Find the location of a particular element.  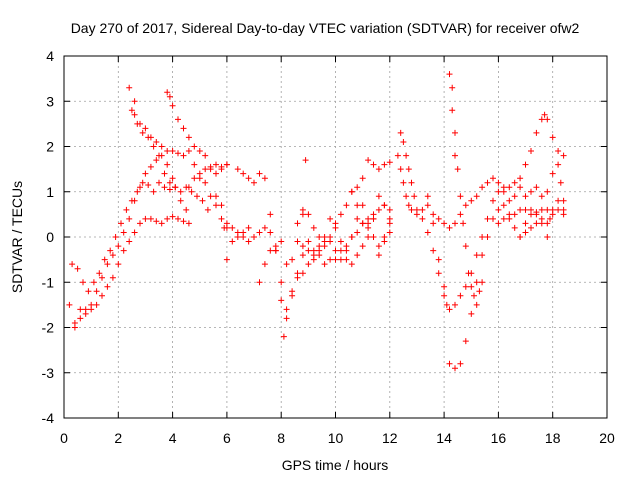

x-tick-label: 2 is located at coordinates (118, 438).